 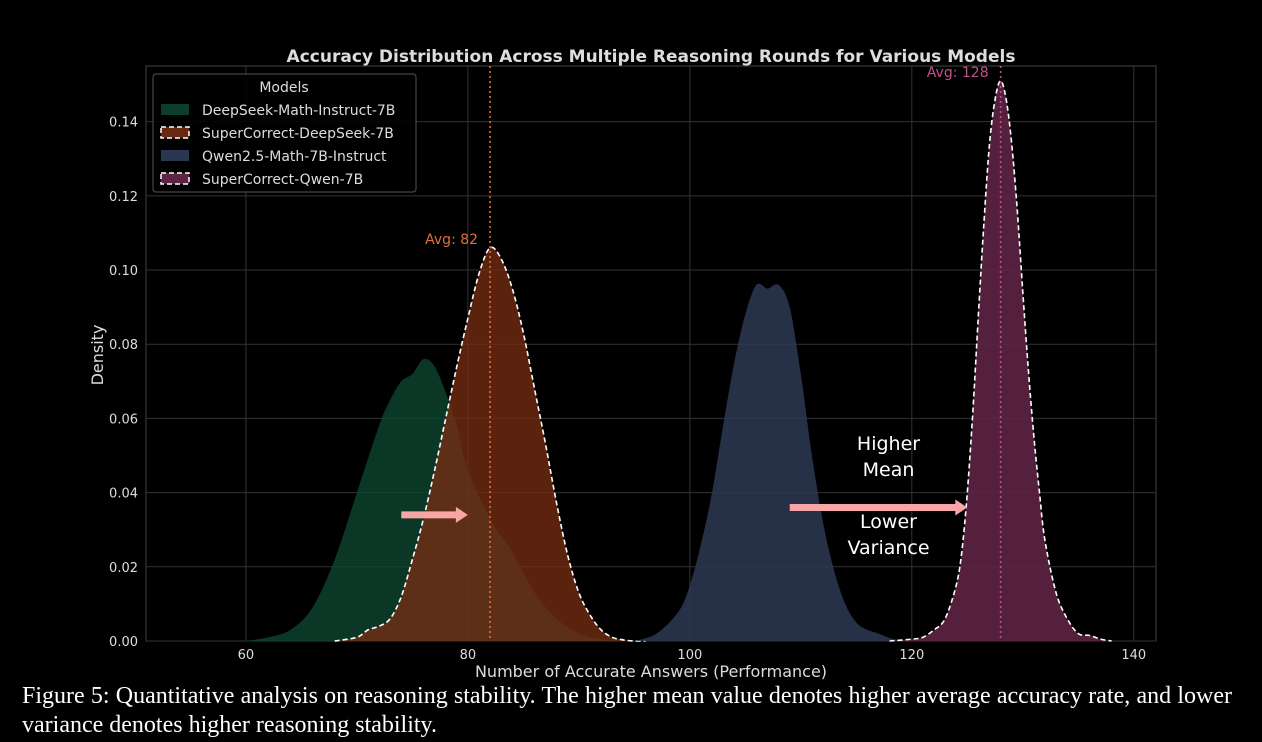 What do you see at coordinates (294, 157) in the screenshot?
I see `legend-label: Qwen2.5-Math-7B-Instruct` at bounding box center [294, 157].